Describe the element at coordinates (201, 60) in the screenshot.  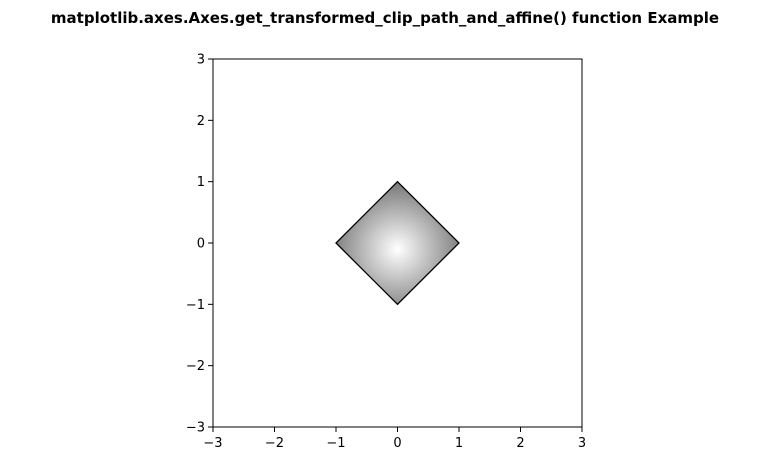
I see `y-tick-label: 3` at that location.